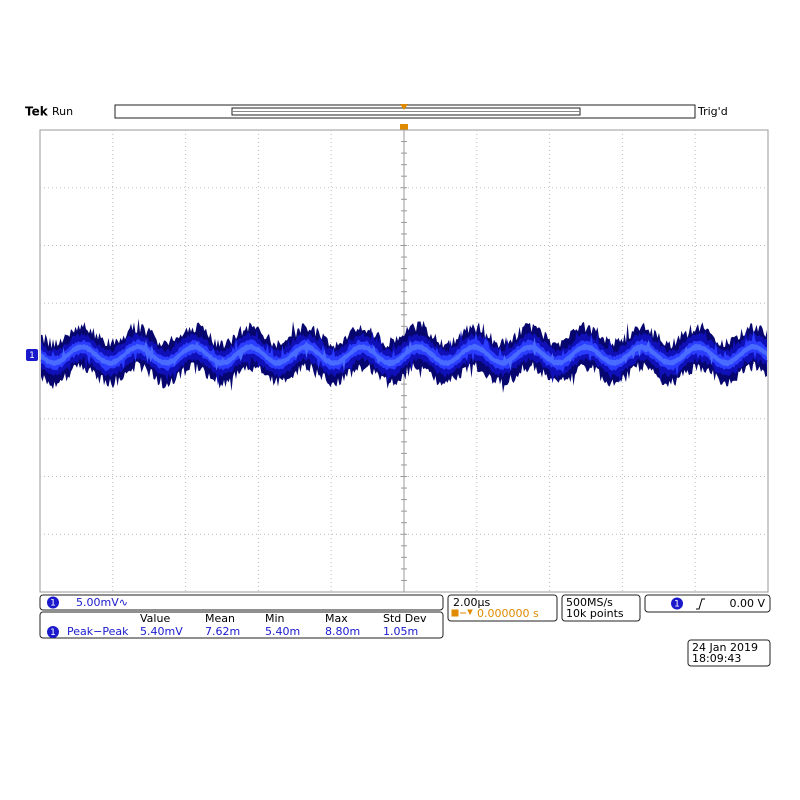 Image resolution: width=800 pixels, height=800 pixels. I want to click on measurement-channel-label: 1, so click(53, 633).